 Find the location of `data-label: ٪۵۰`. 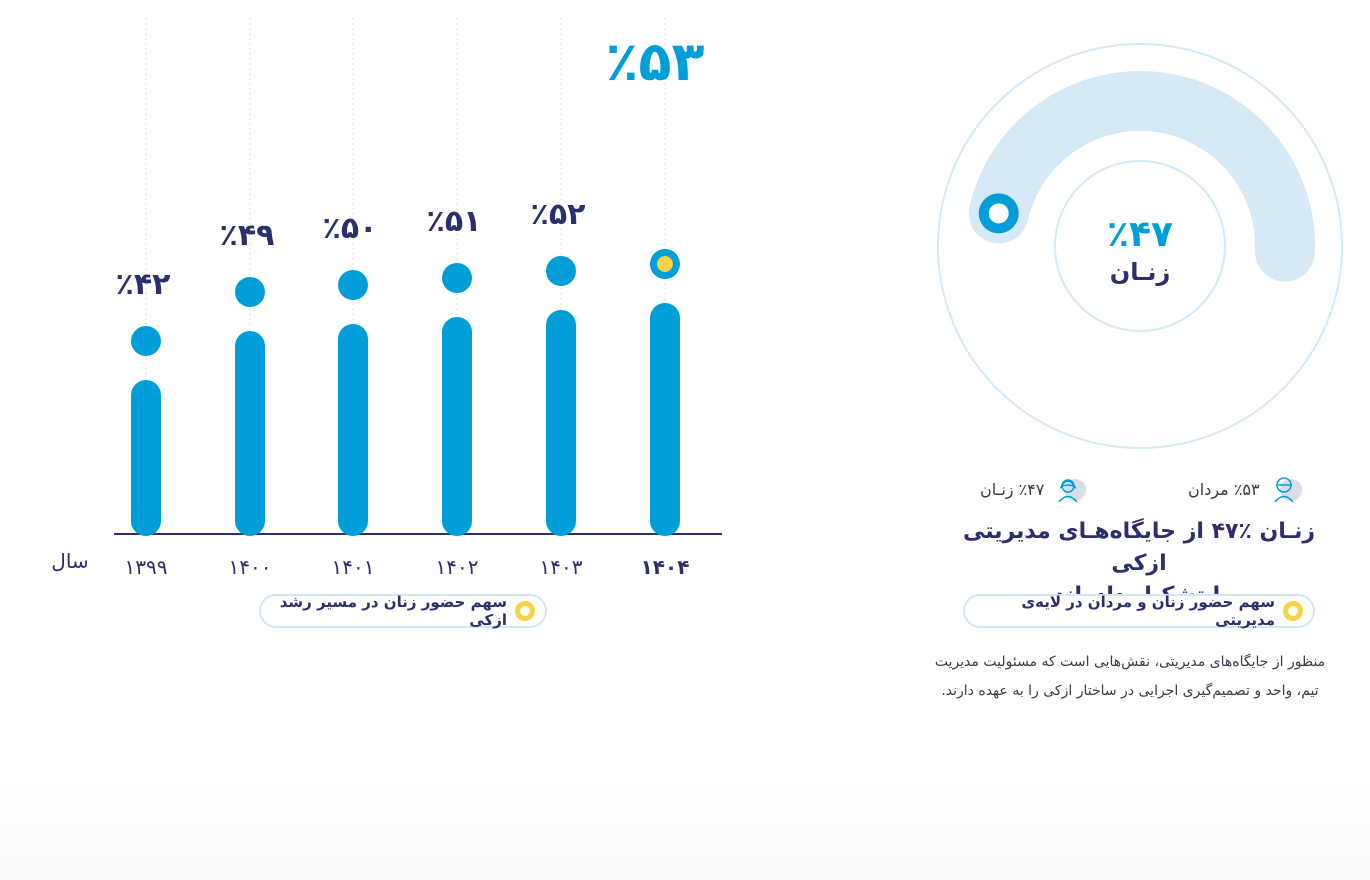

data-label: ٪۵۰ is located at coordinates (350, 228).